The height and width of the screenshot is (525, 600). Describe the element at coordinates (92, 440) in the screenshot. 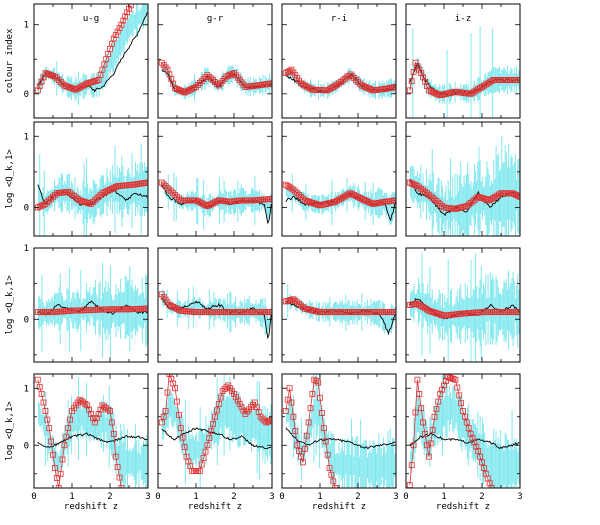

I see `model-line` at that location.